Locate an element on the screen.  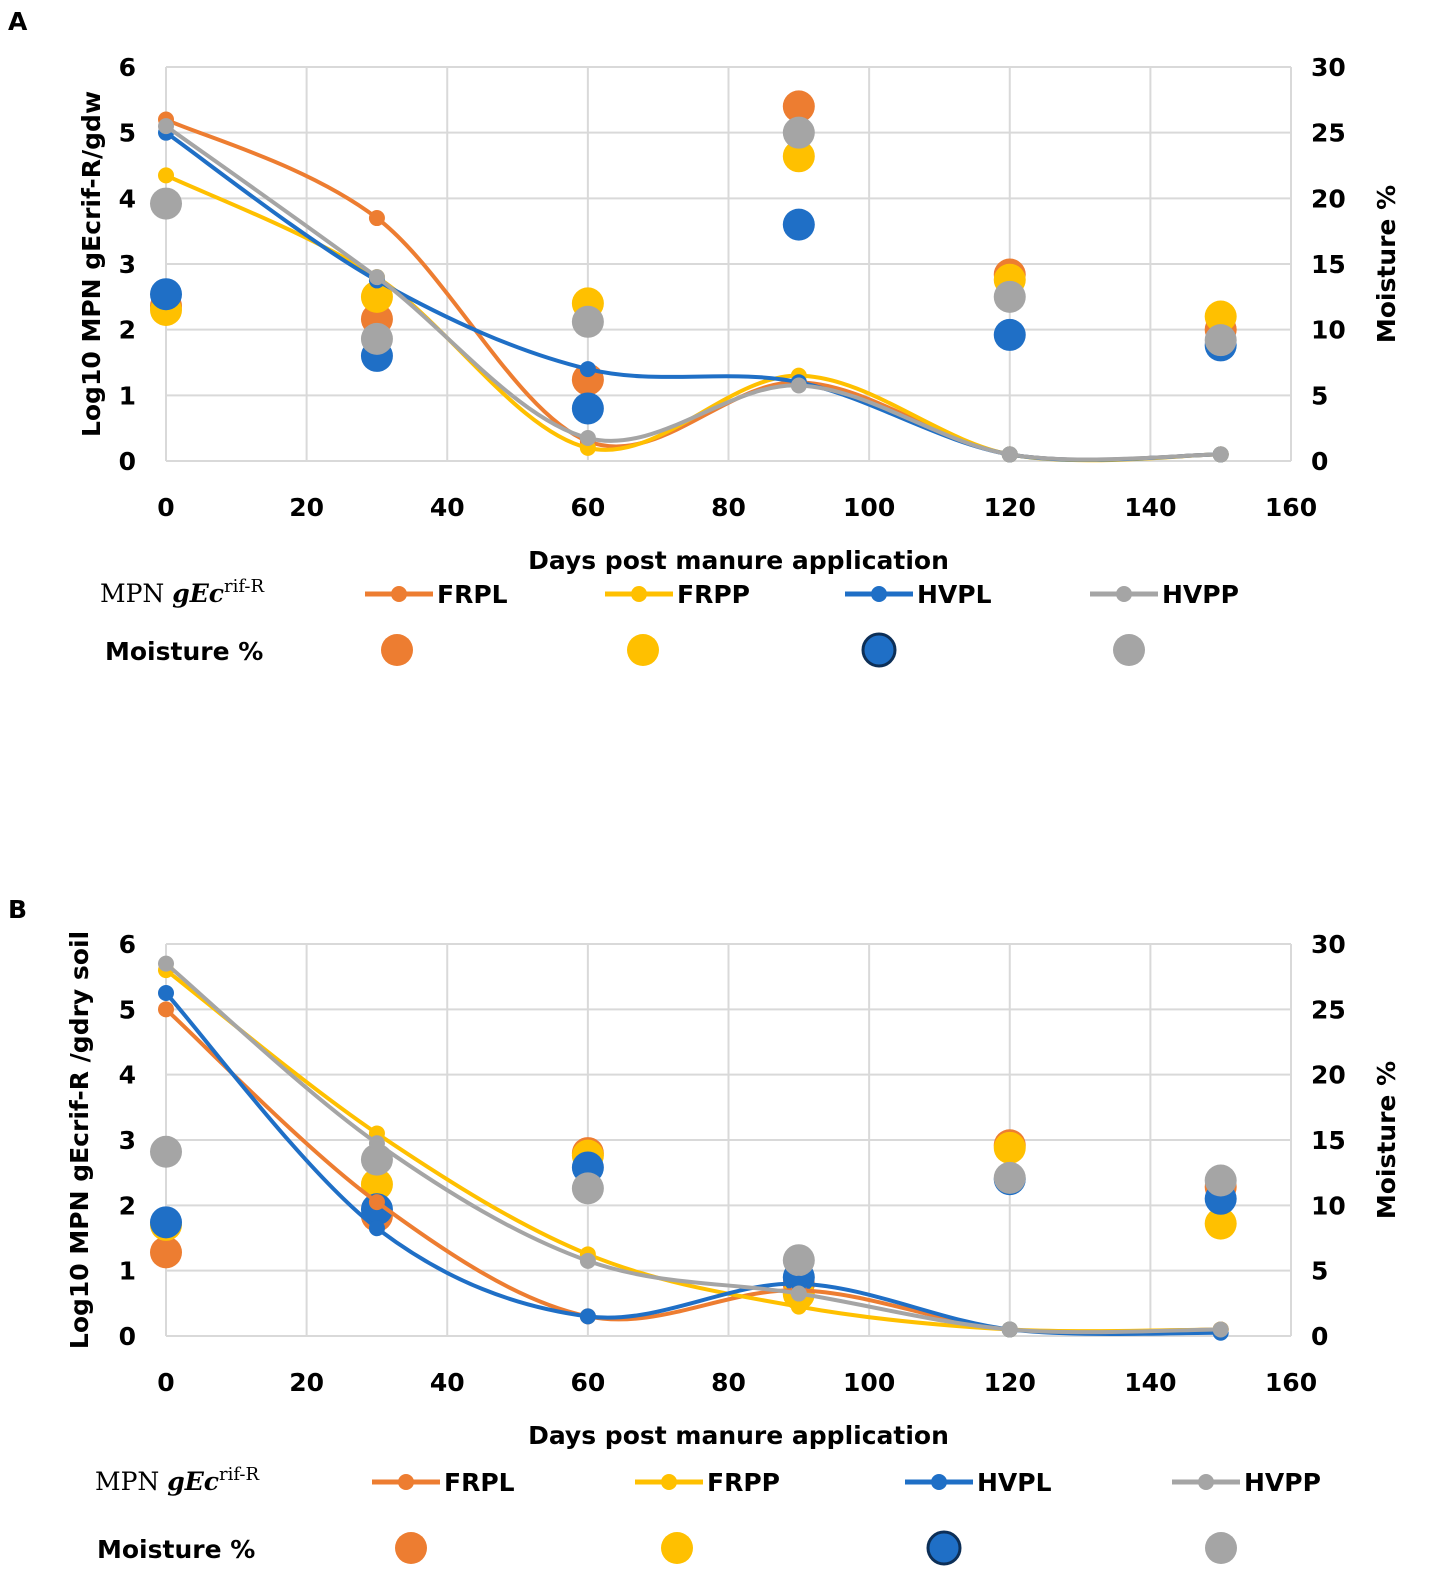
mpn-point-frpp is located at coordinates (798, 1306).